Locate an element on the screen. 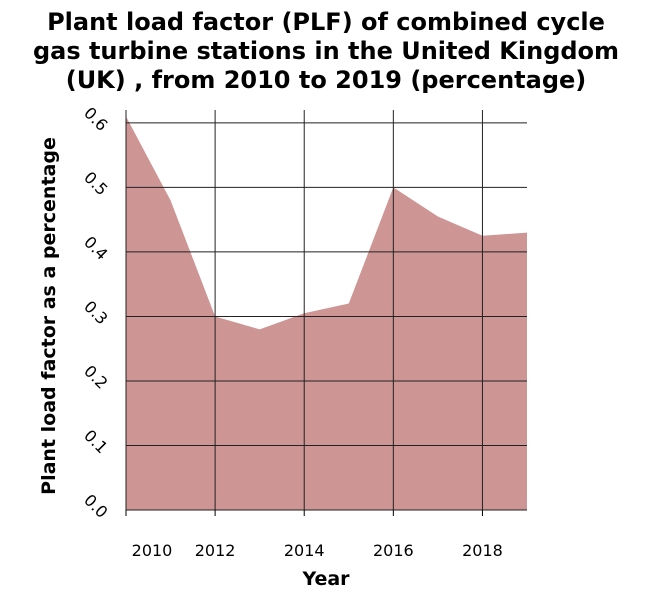 Image resolution: width=652 pixels, height=600 pixels. y-axis-ticks: 0.0 0.1 0.2 0.3 0.4 0.5 0.6 is located at coordinates (95, 312).